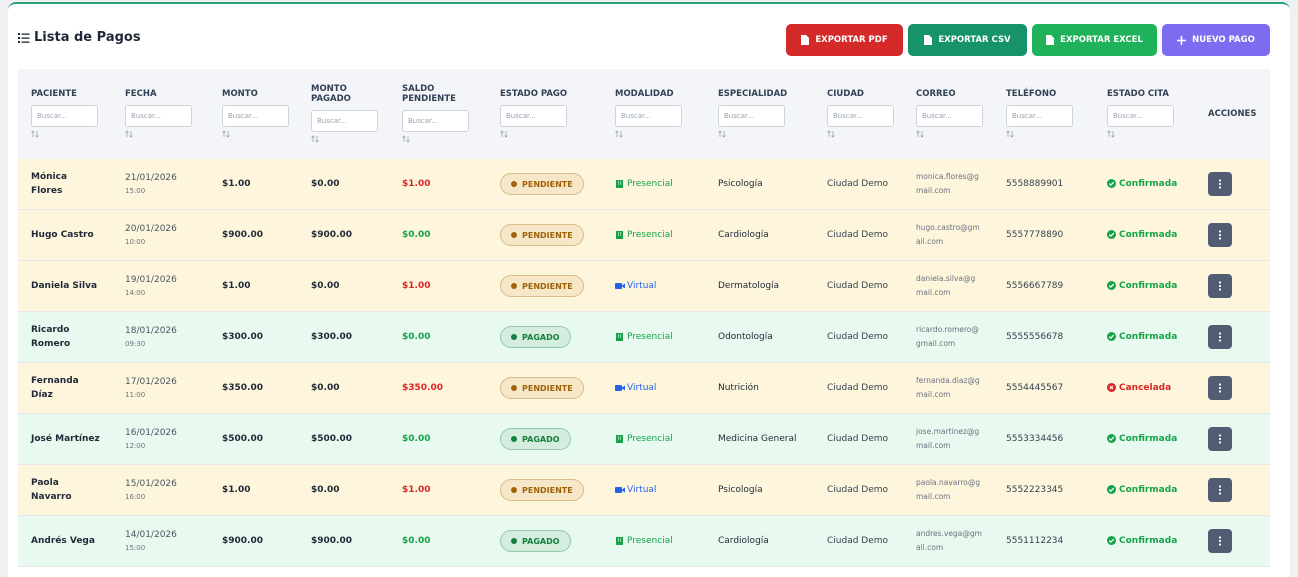  Describe the element at coordinates (1035, 490) in the screenshot. I see `phone: 5552223345` at that location.